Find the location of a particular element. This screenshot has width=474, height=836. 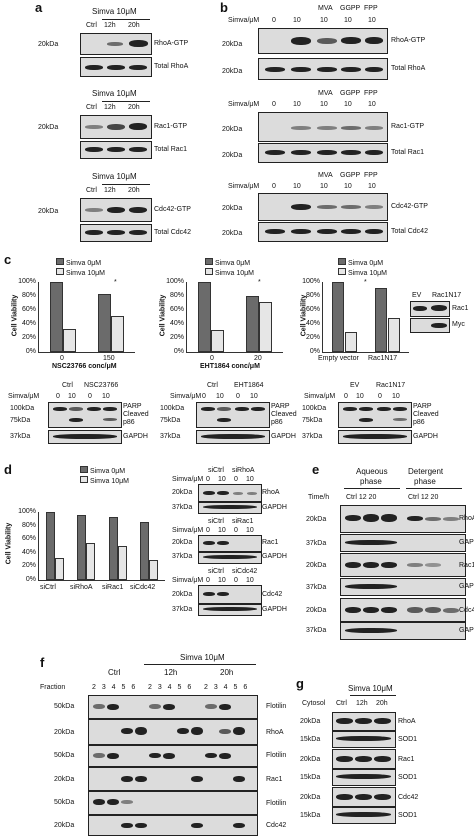

b-rac1-gtp-label: Rac1-GTP is located at coordinates (408, 126).